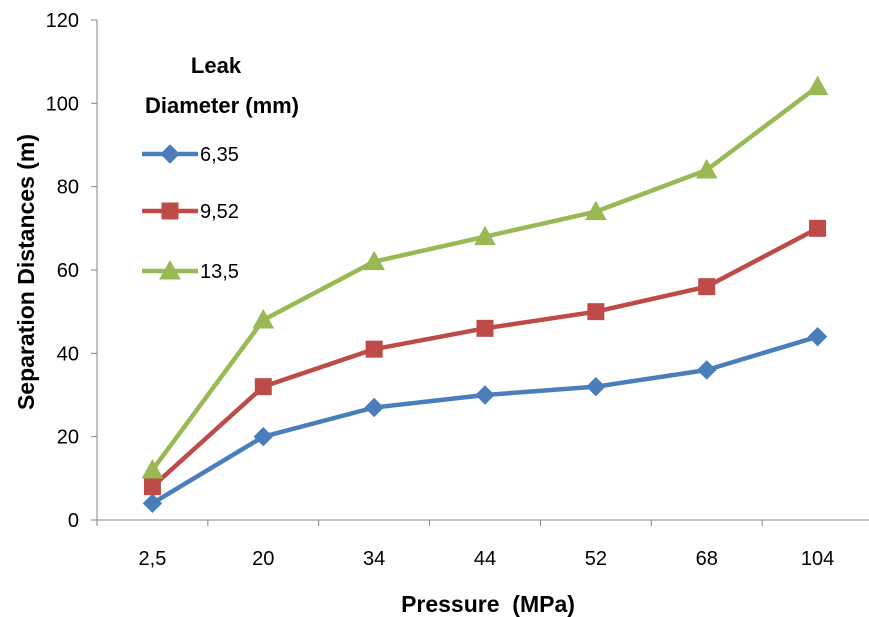 The image size is (869, 617). What do you see at coordinates (216, 65) in the screenshot?
I see `legend-title-line-1: Leak` at bounding box center [216, 65].